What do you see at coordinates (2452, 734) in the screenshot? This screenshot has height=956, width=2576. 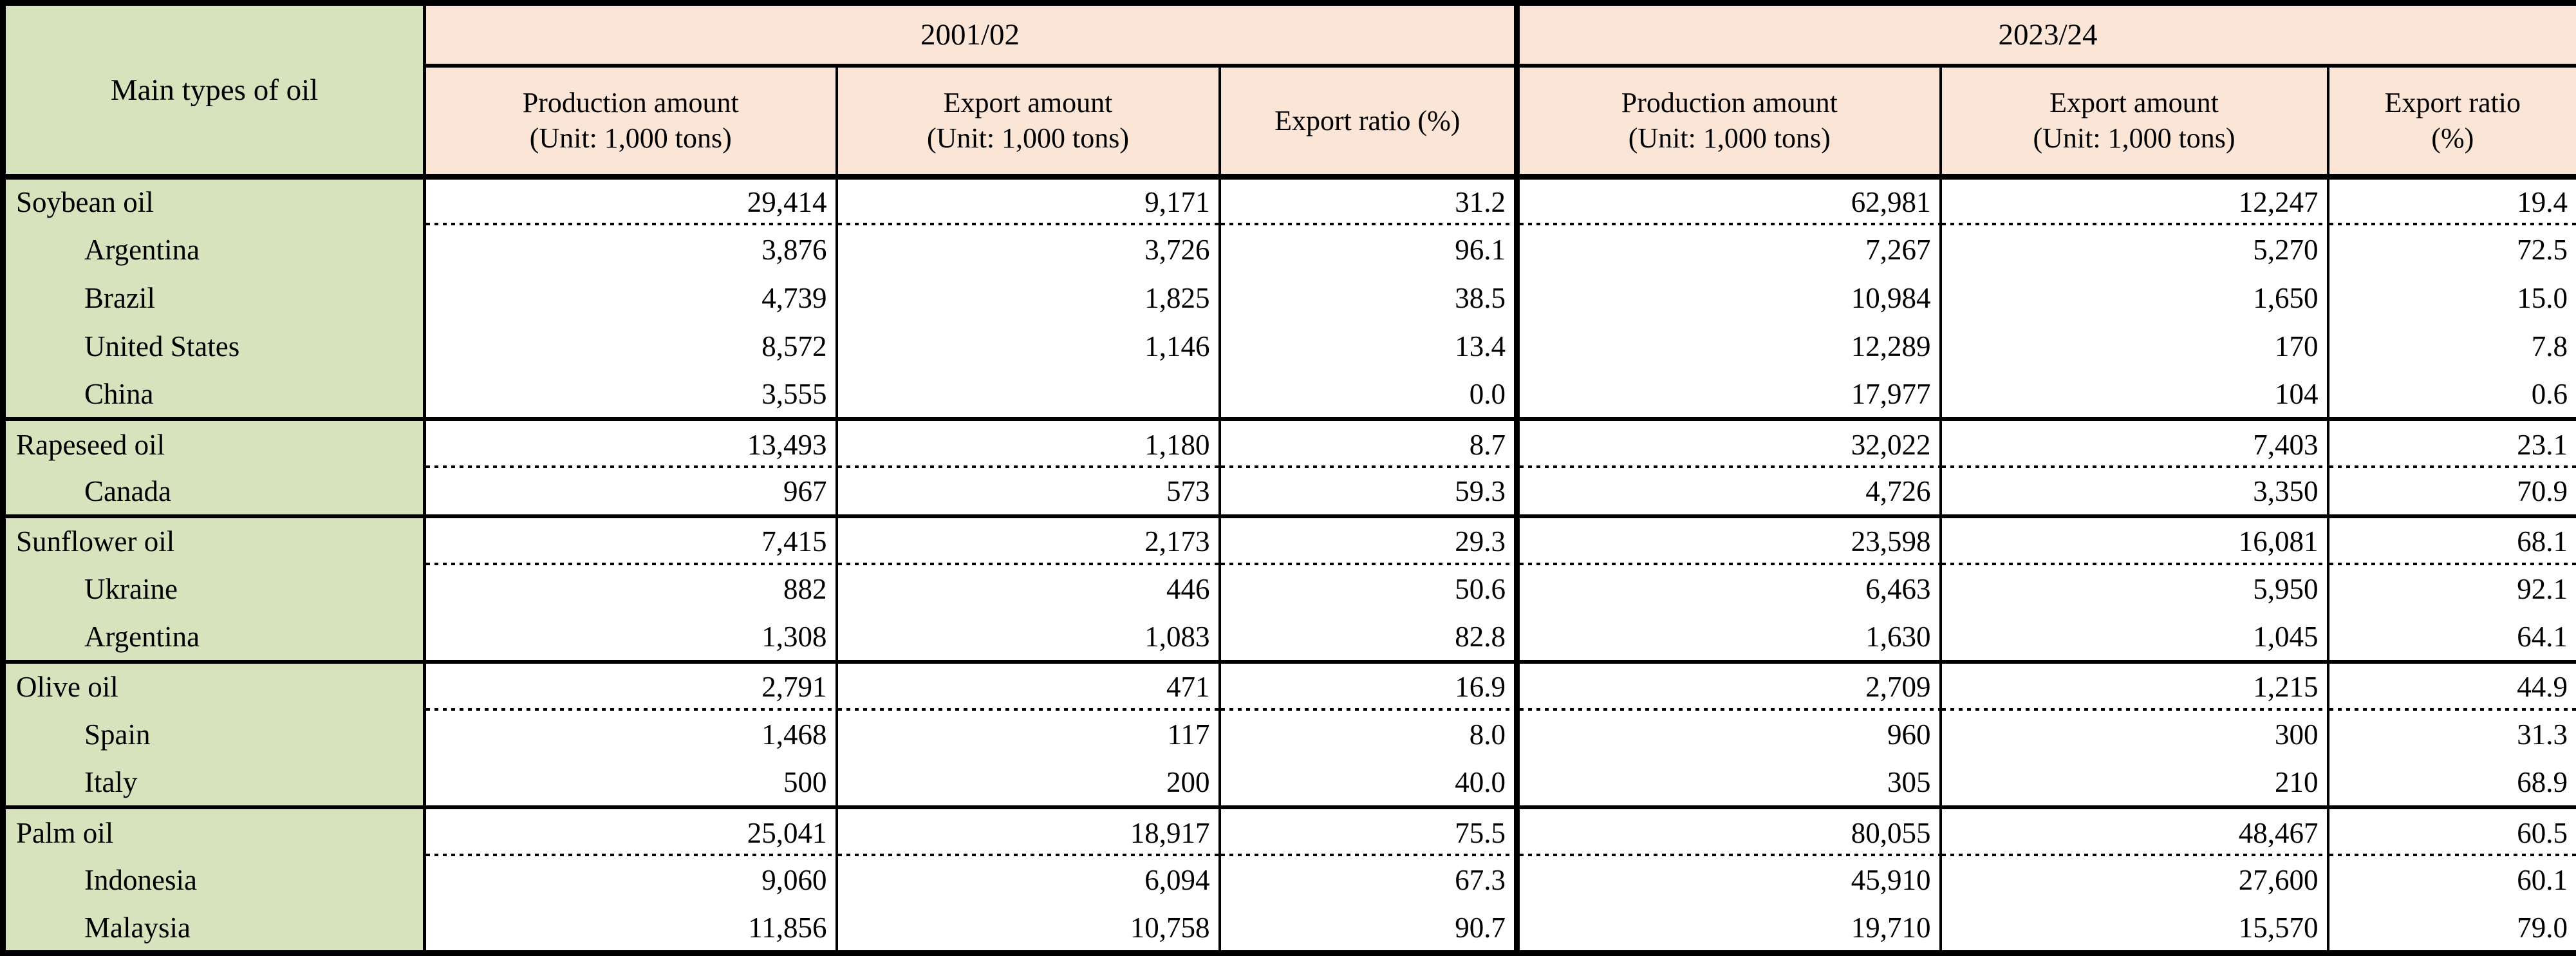 I see `cell-ratio-2324: 31.3` at bounding box center [2452, 734].